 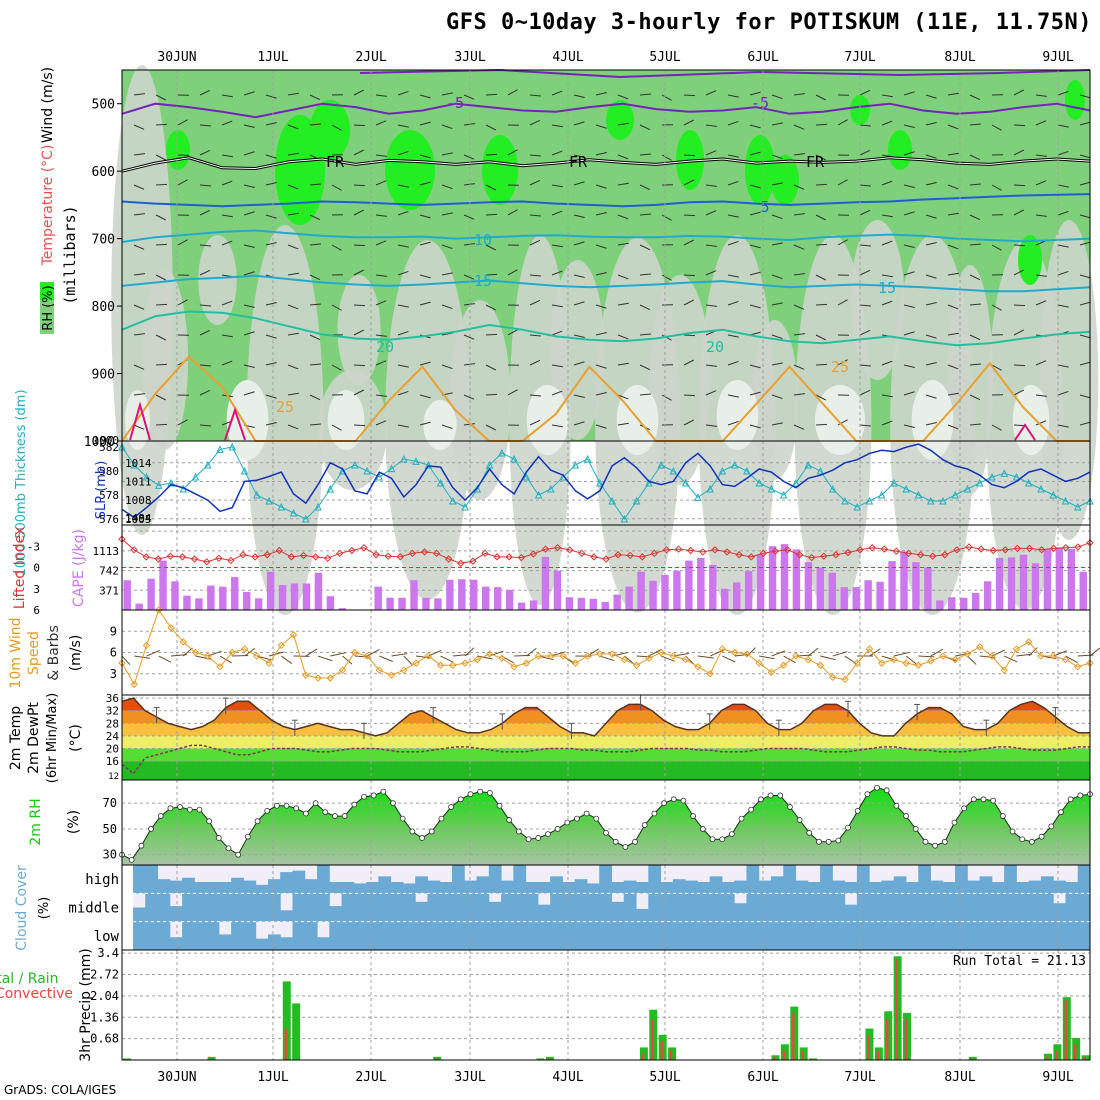 What do you see at coordinates (138, 500) in the screenshot?
I see `slp-tick-1: 1008` at bounding box center [138, 500].